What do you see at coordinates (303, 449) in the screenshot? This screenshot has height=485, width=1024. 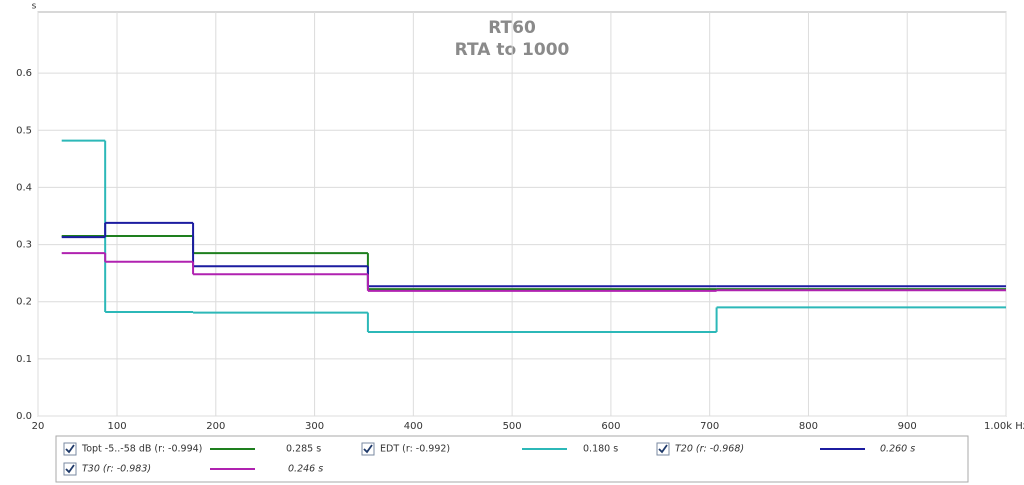 I see `legend-value: 0.285 s` at bounding box center [303, 449].